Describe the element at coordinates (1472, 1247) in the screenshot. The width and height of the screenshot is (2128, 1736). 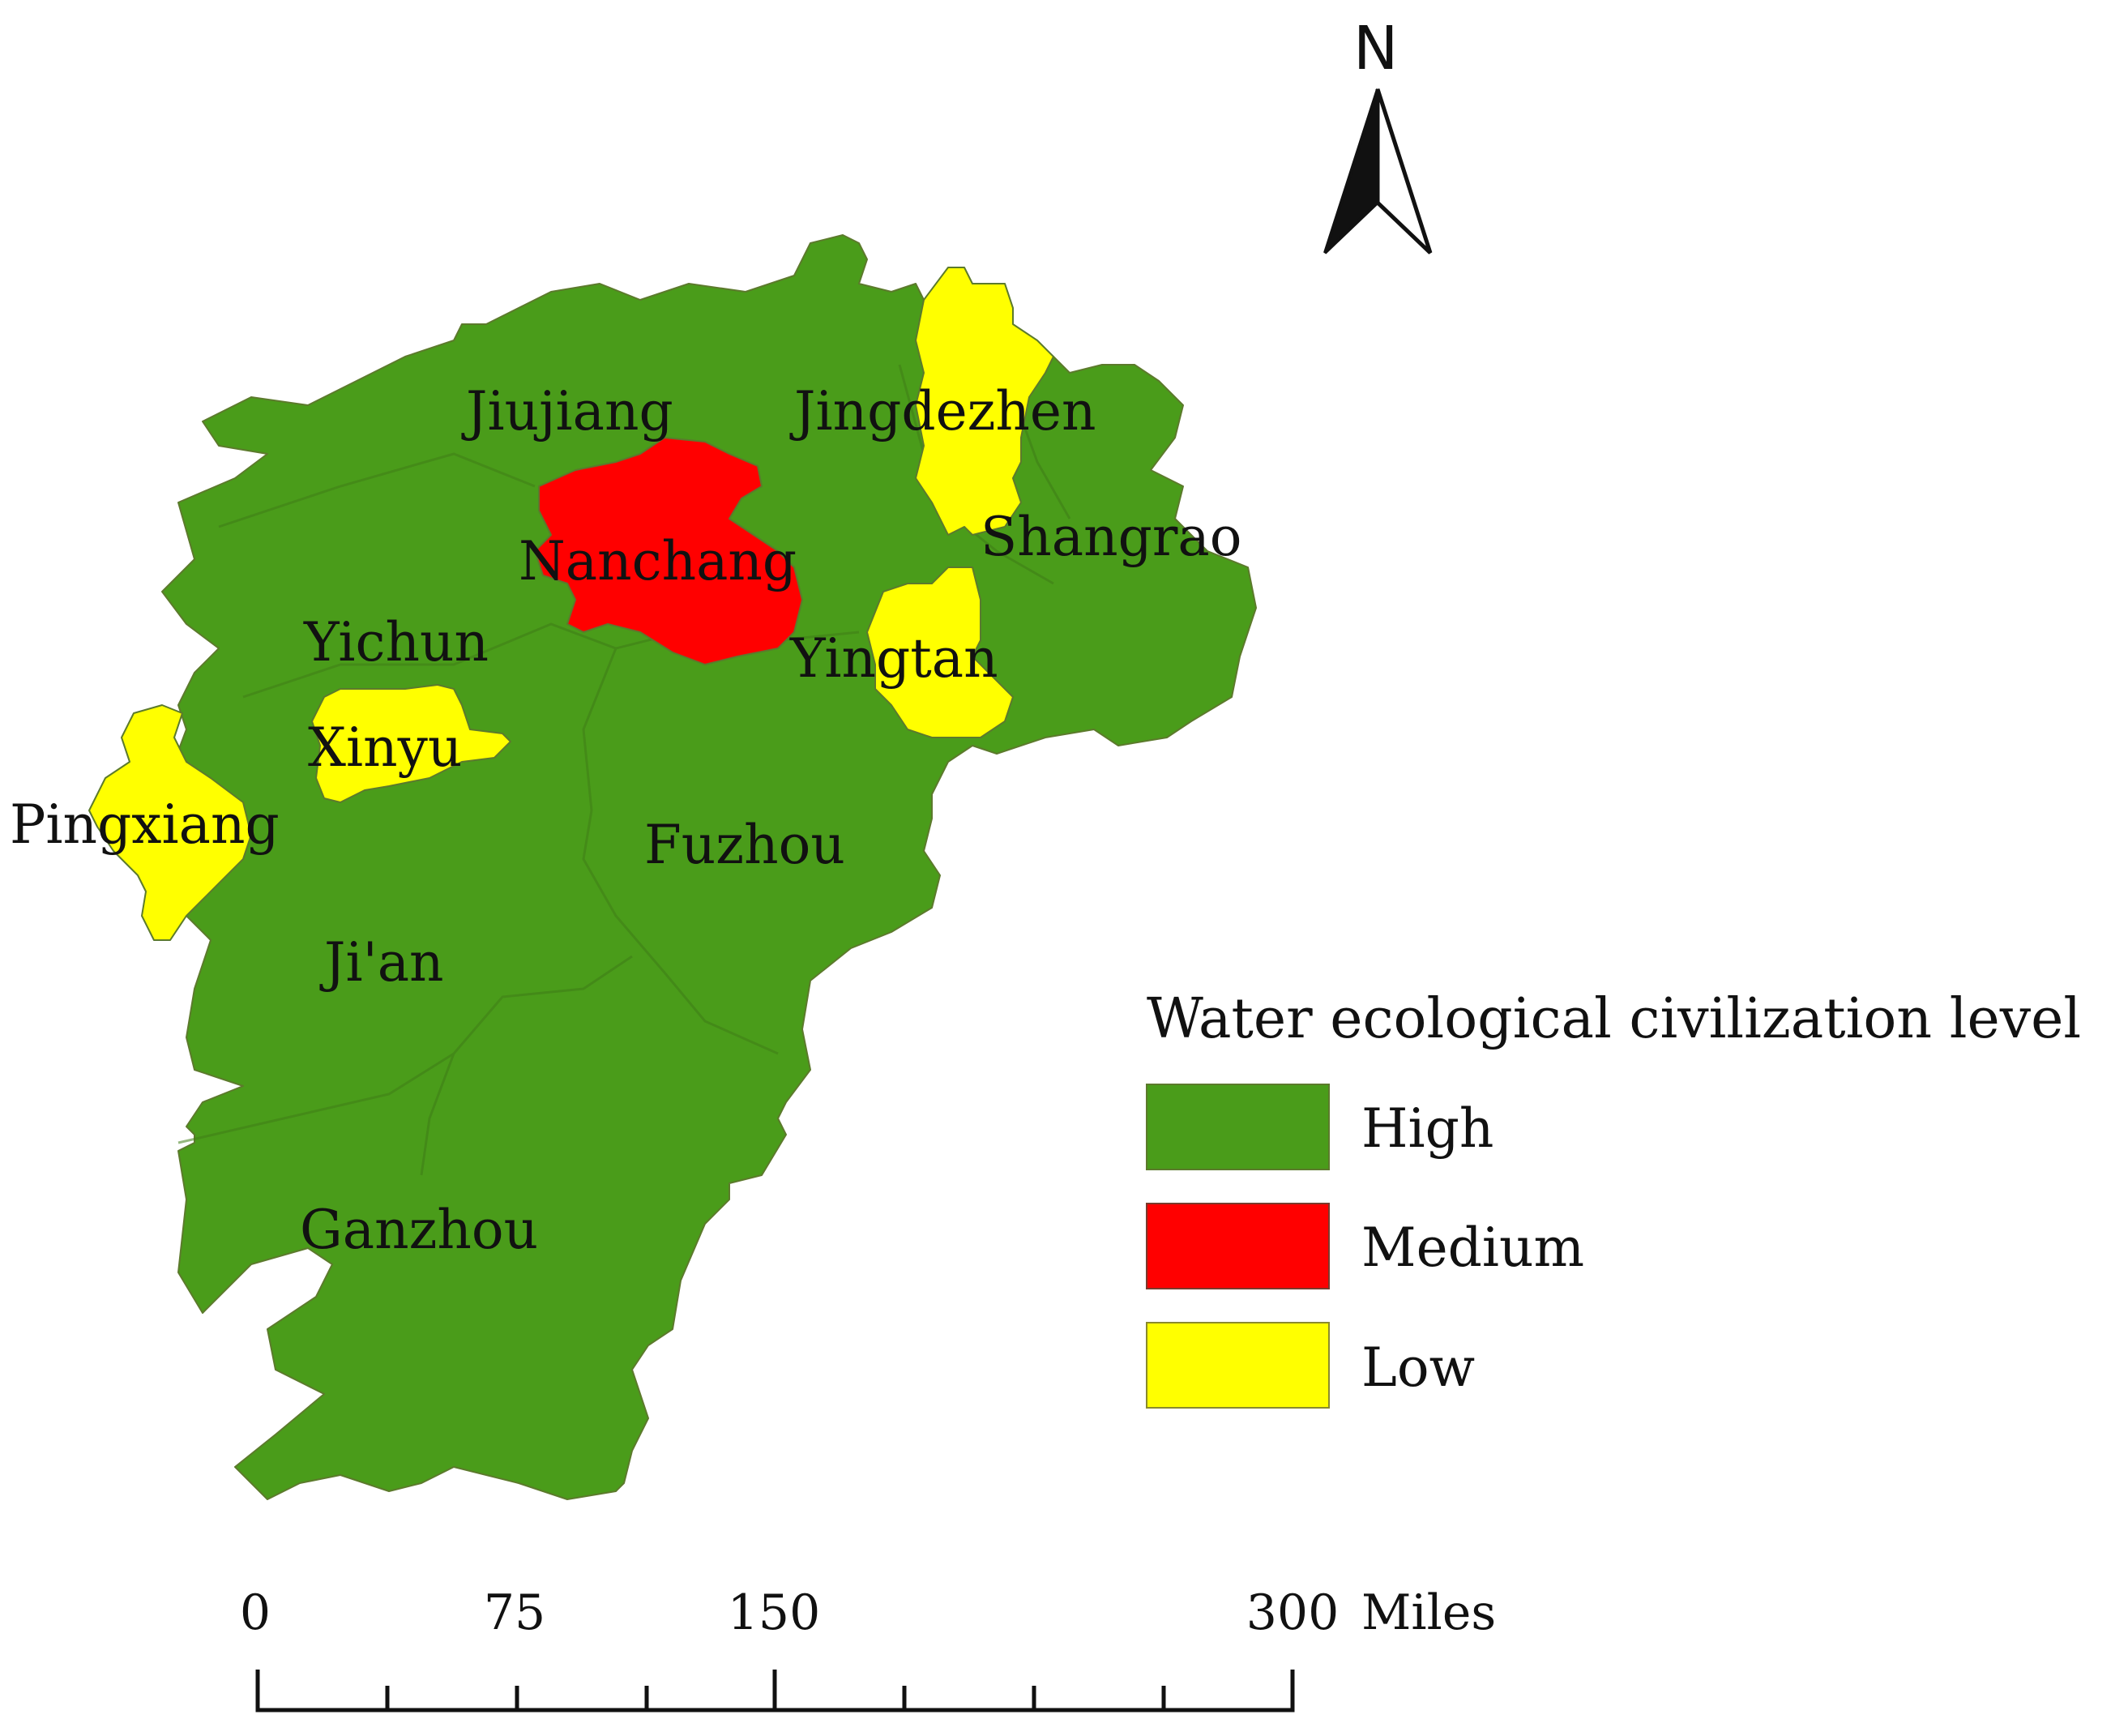
I see `legend-label-medium: Medium` at that location.